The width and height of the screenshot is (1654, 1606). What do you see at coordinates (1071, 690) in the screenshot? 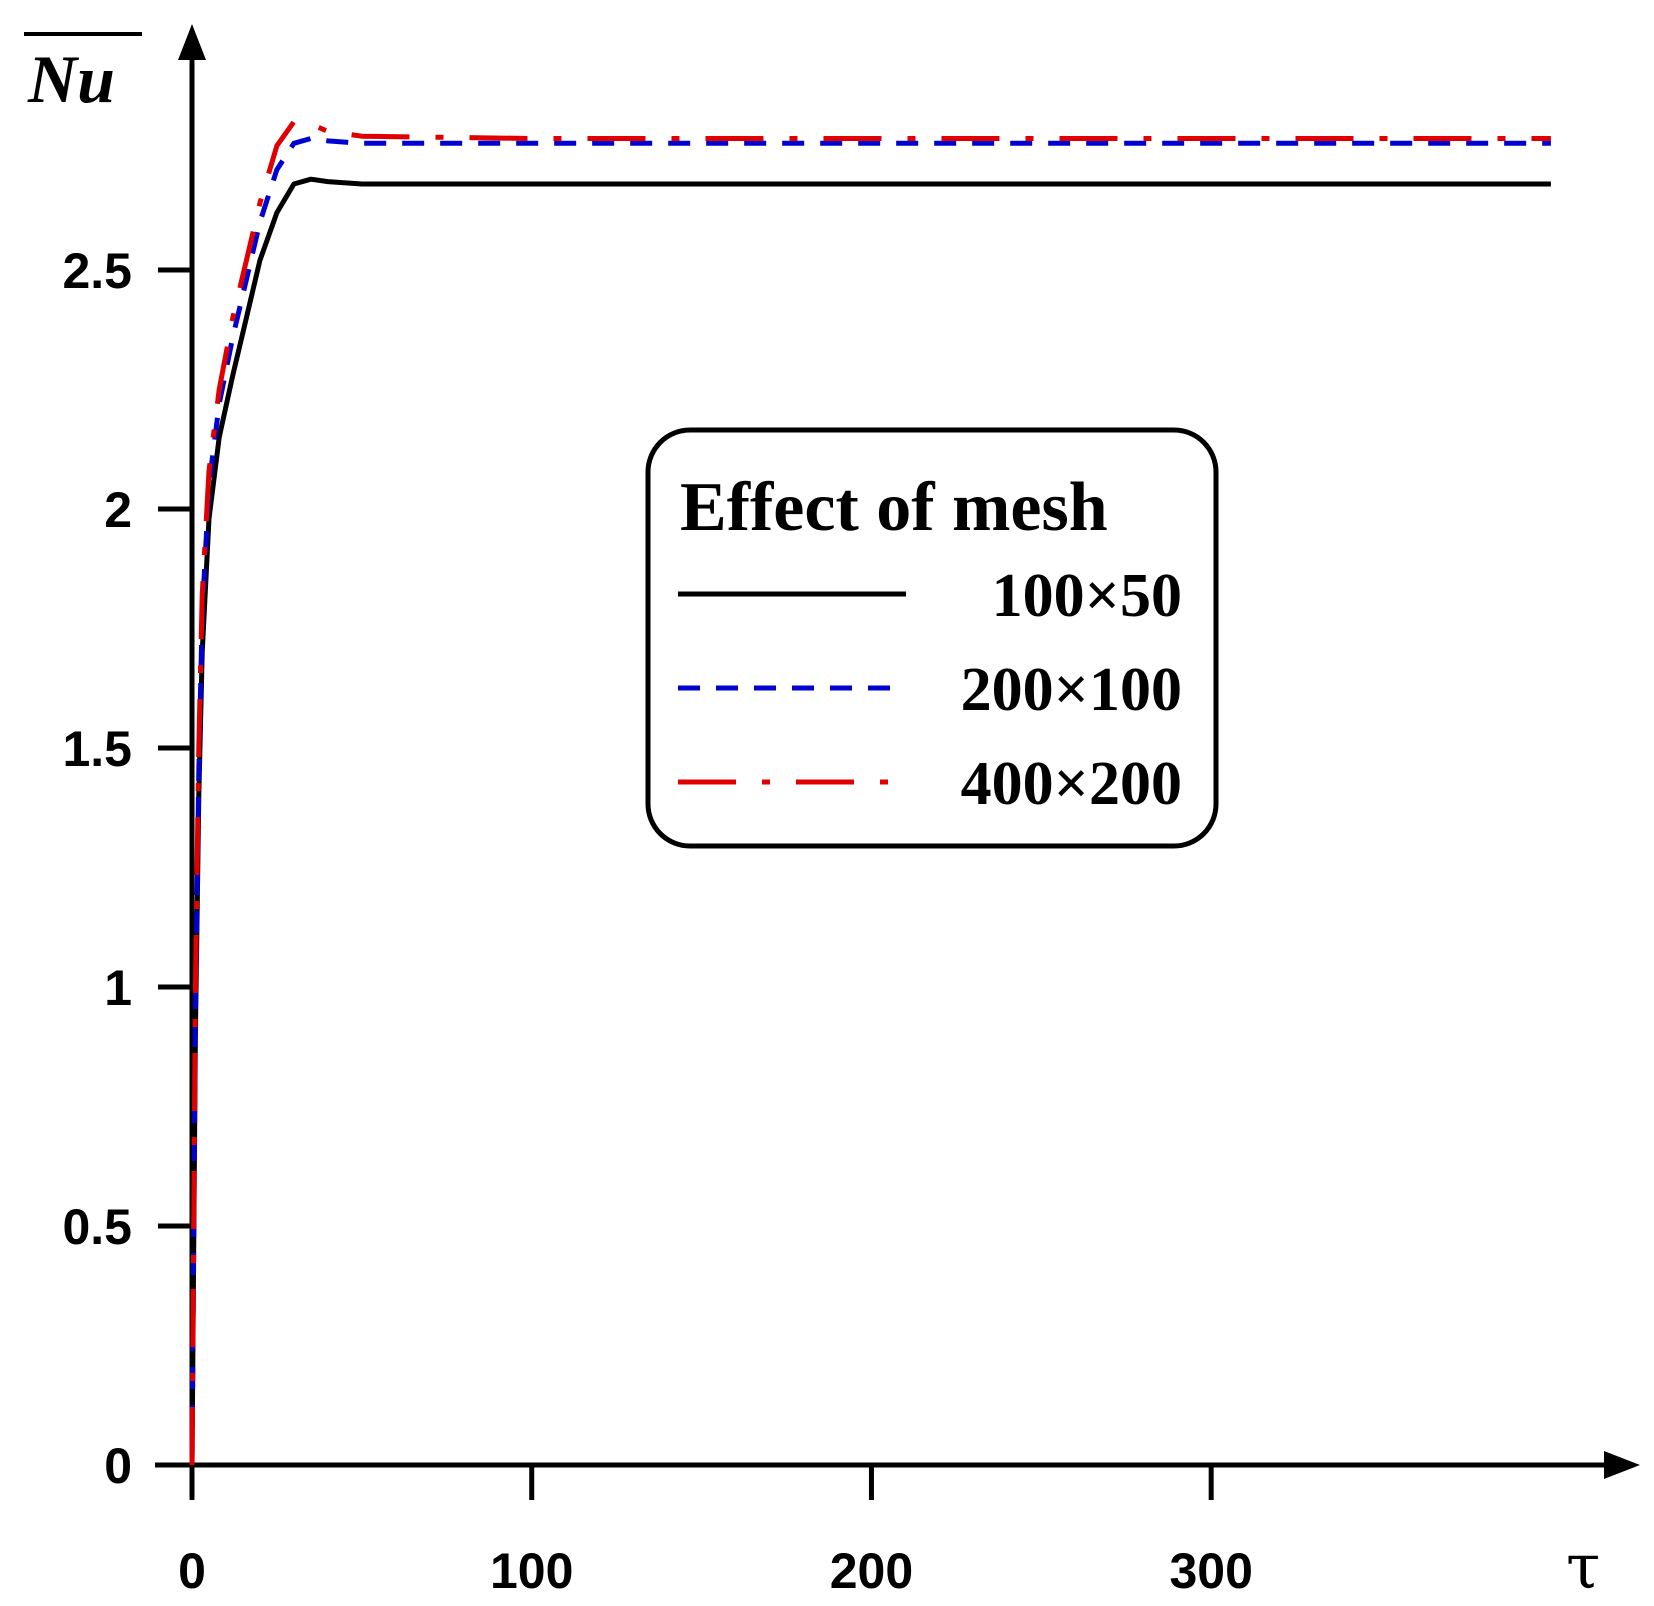
I see `legend-label-2: 200×100` at bounding box center [1071, 690].